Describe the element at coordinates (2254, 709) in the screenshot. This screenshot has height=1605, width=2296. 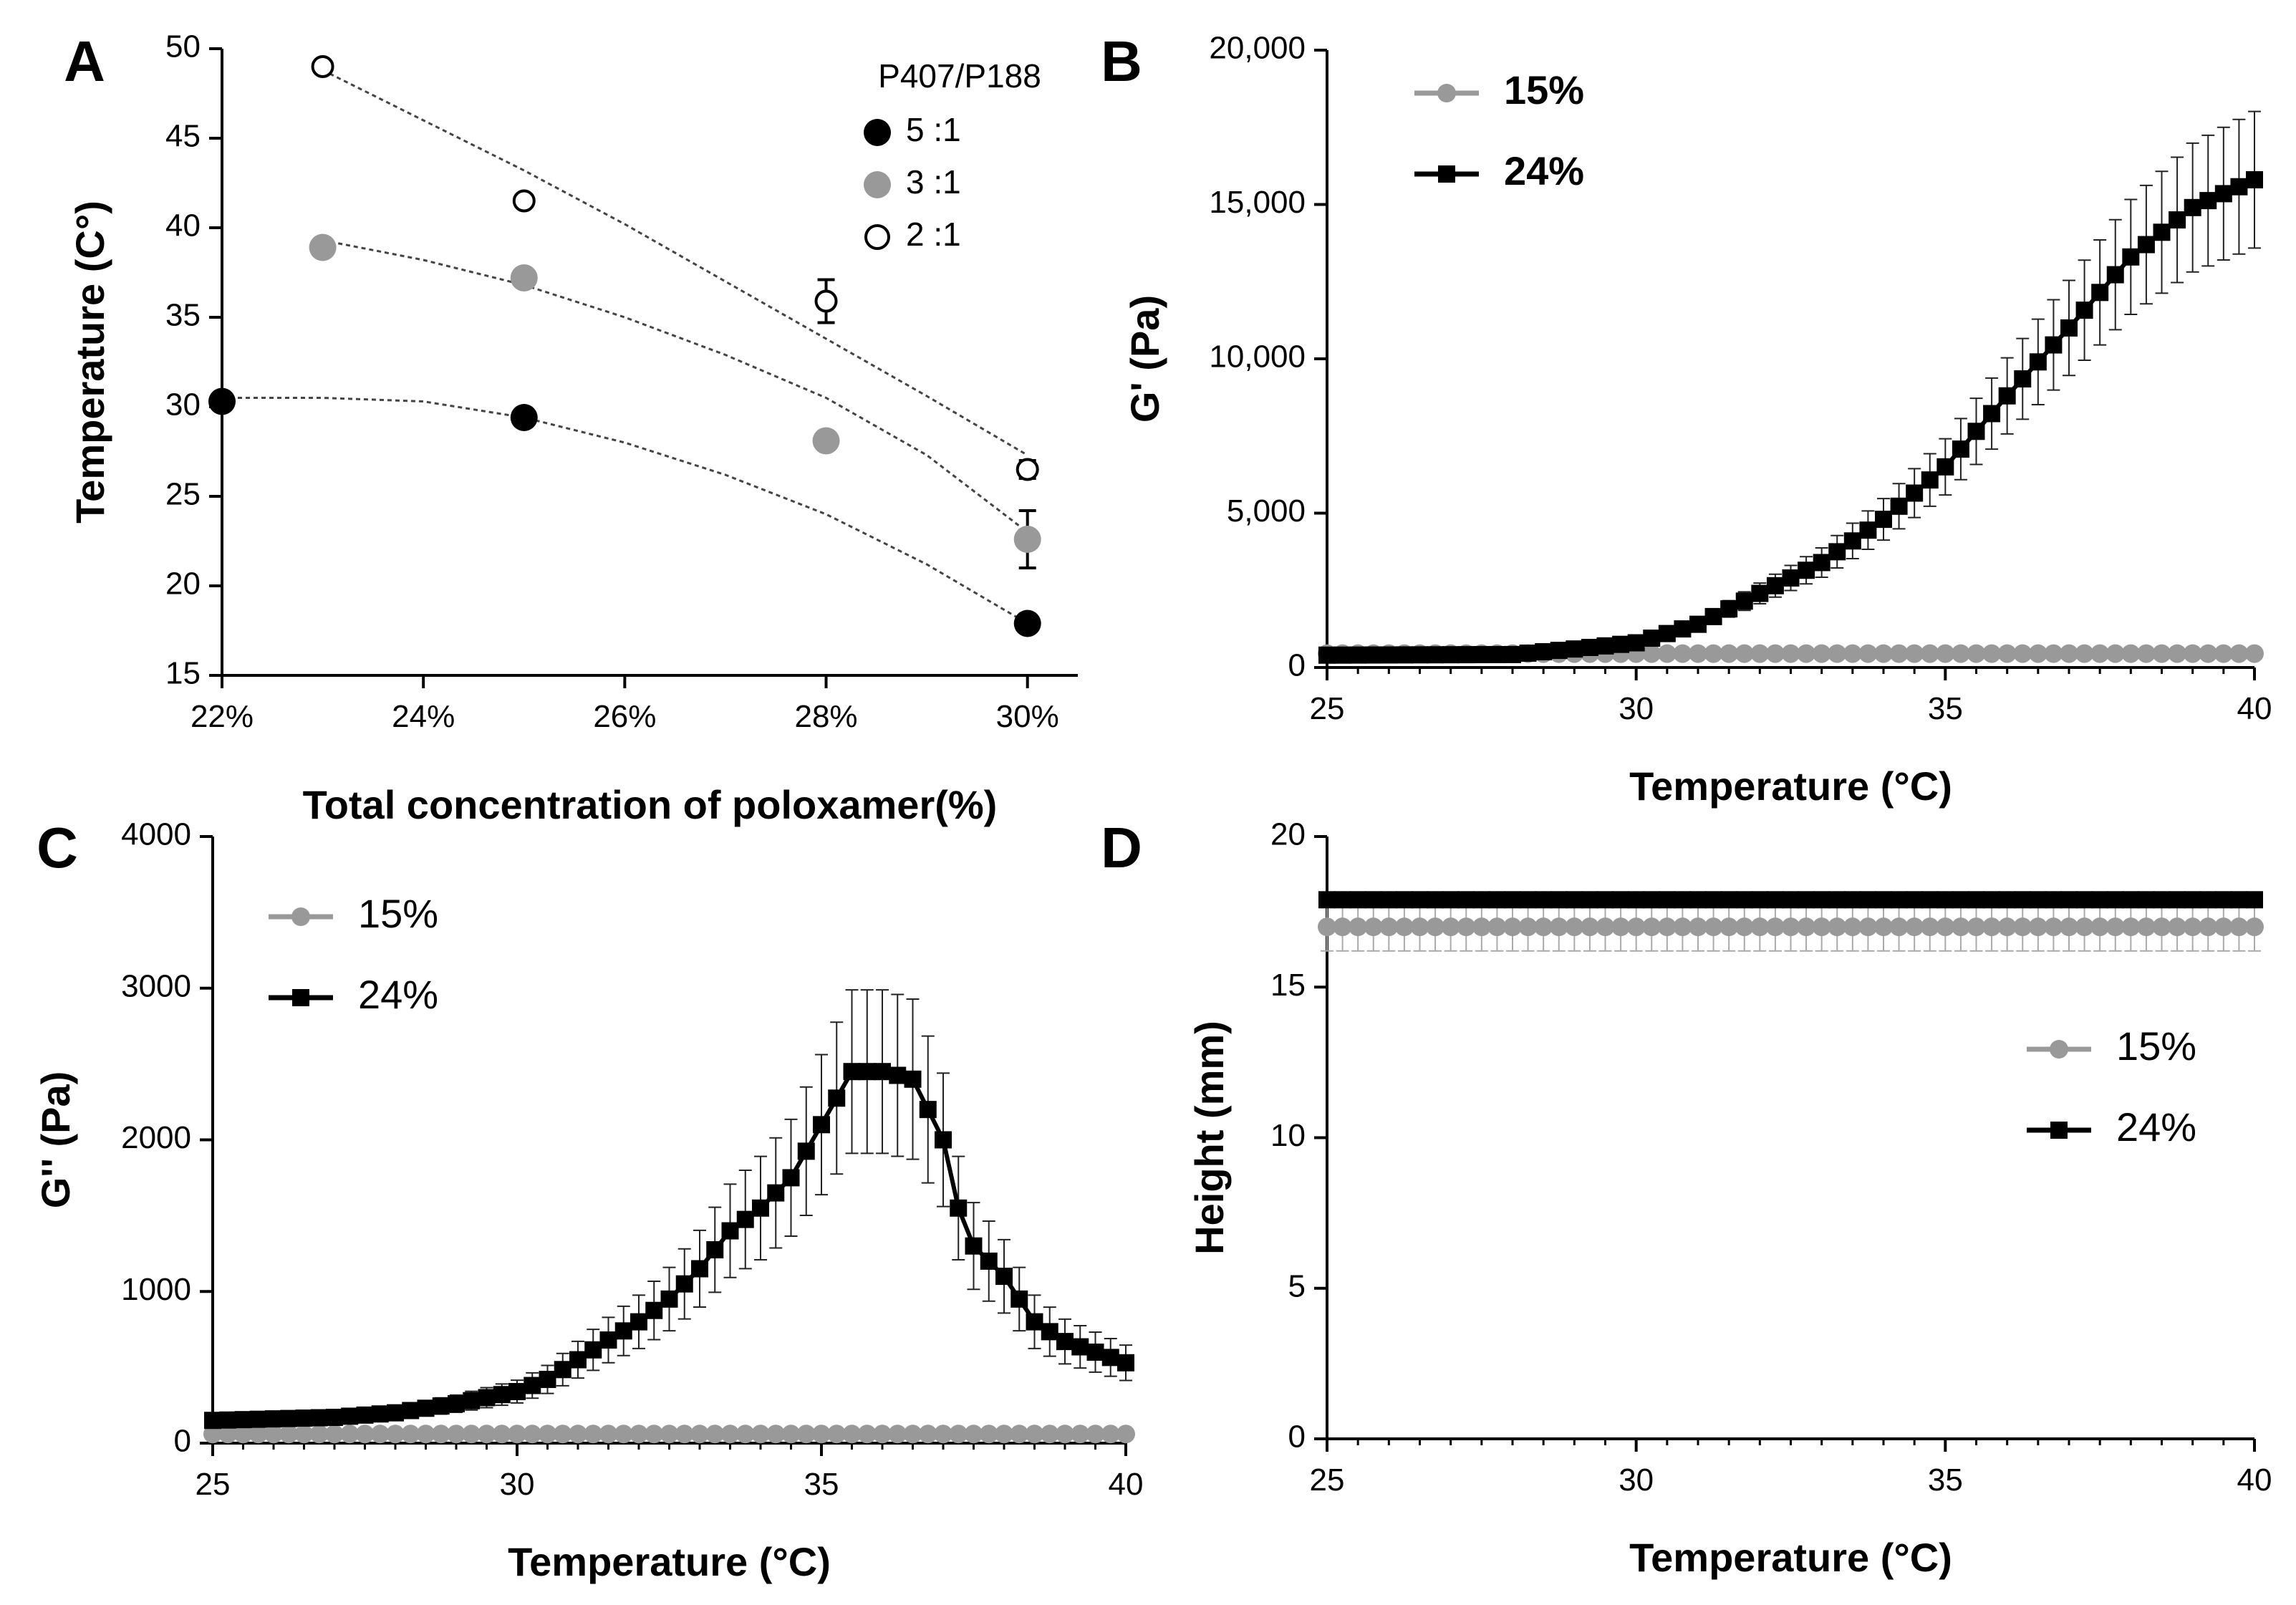
I see `x-tick-label: 40` at that location.